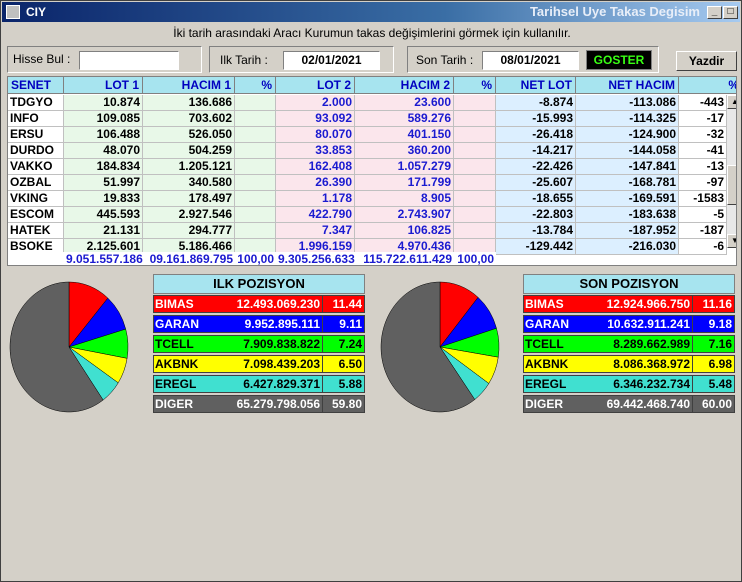 This screenshot has width=742, height=582. Describe the element at coordinates (536, 85) in the screenshot. I see `col-header-netlot: NET LOT` at that location.